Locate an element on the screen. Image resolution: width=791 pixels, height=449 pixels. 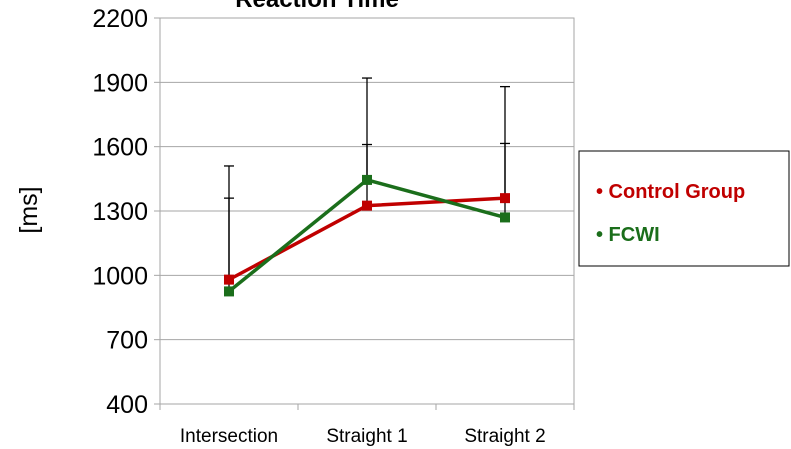
y-tick-label: 1900 is located at coordinates (120, 83).